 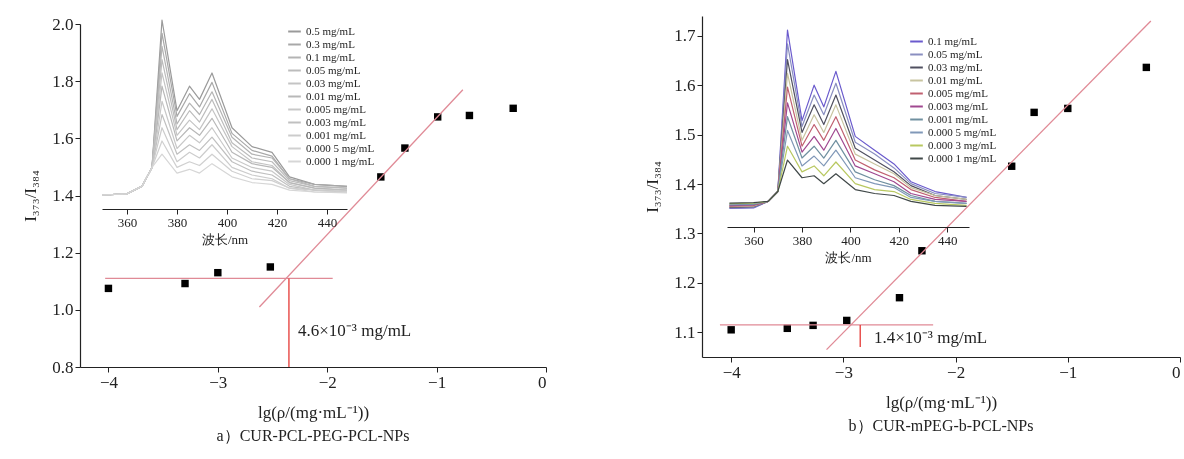 I want to click on y-tick-label: 1.8, so click(x=63, y=81).